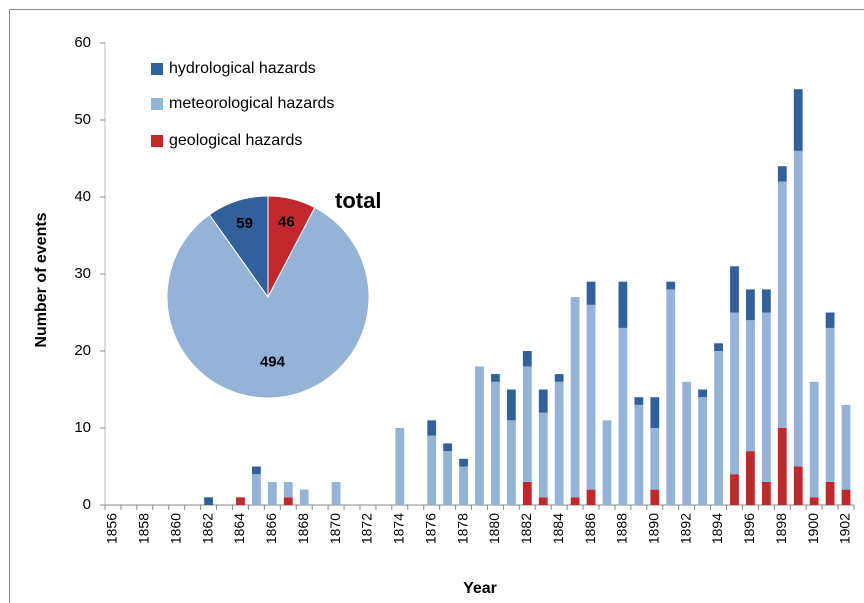  I want to click on x-tick-label: 1860, so click(175, 528).